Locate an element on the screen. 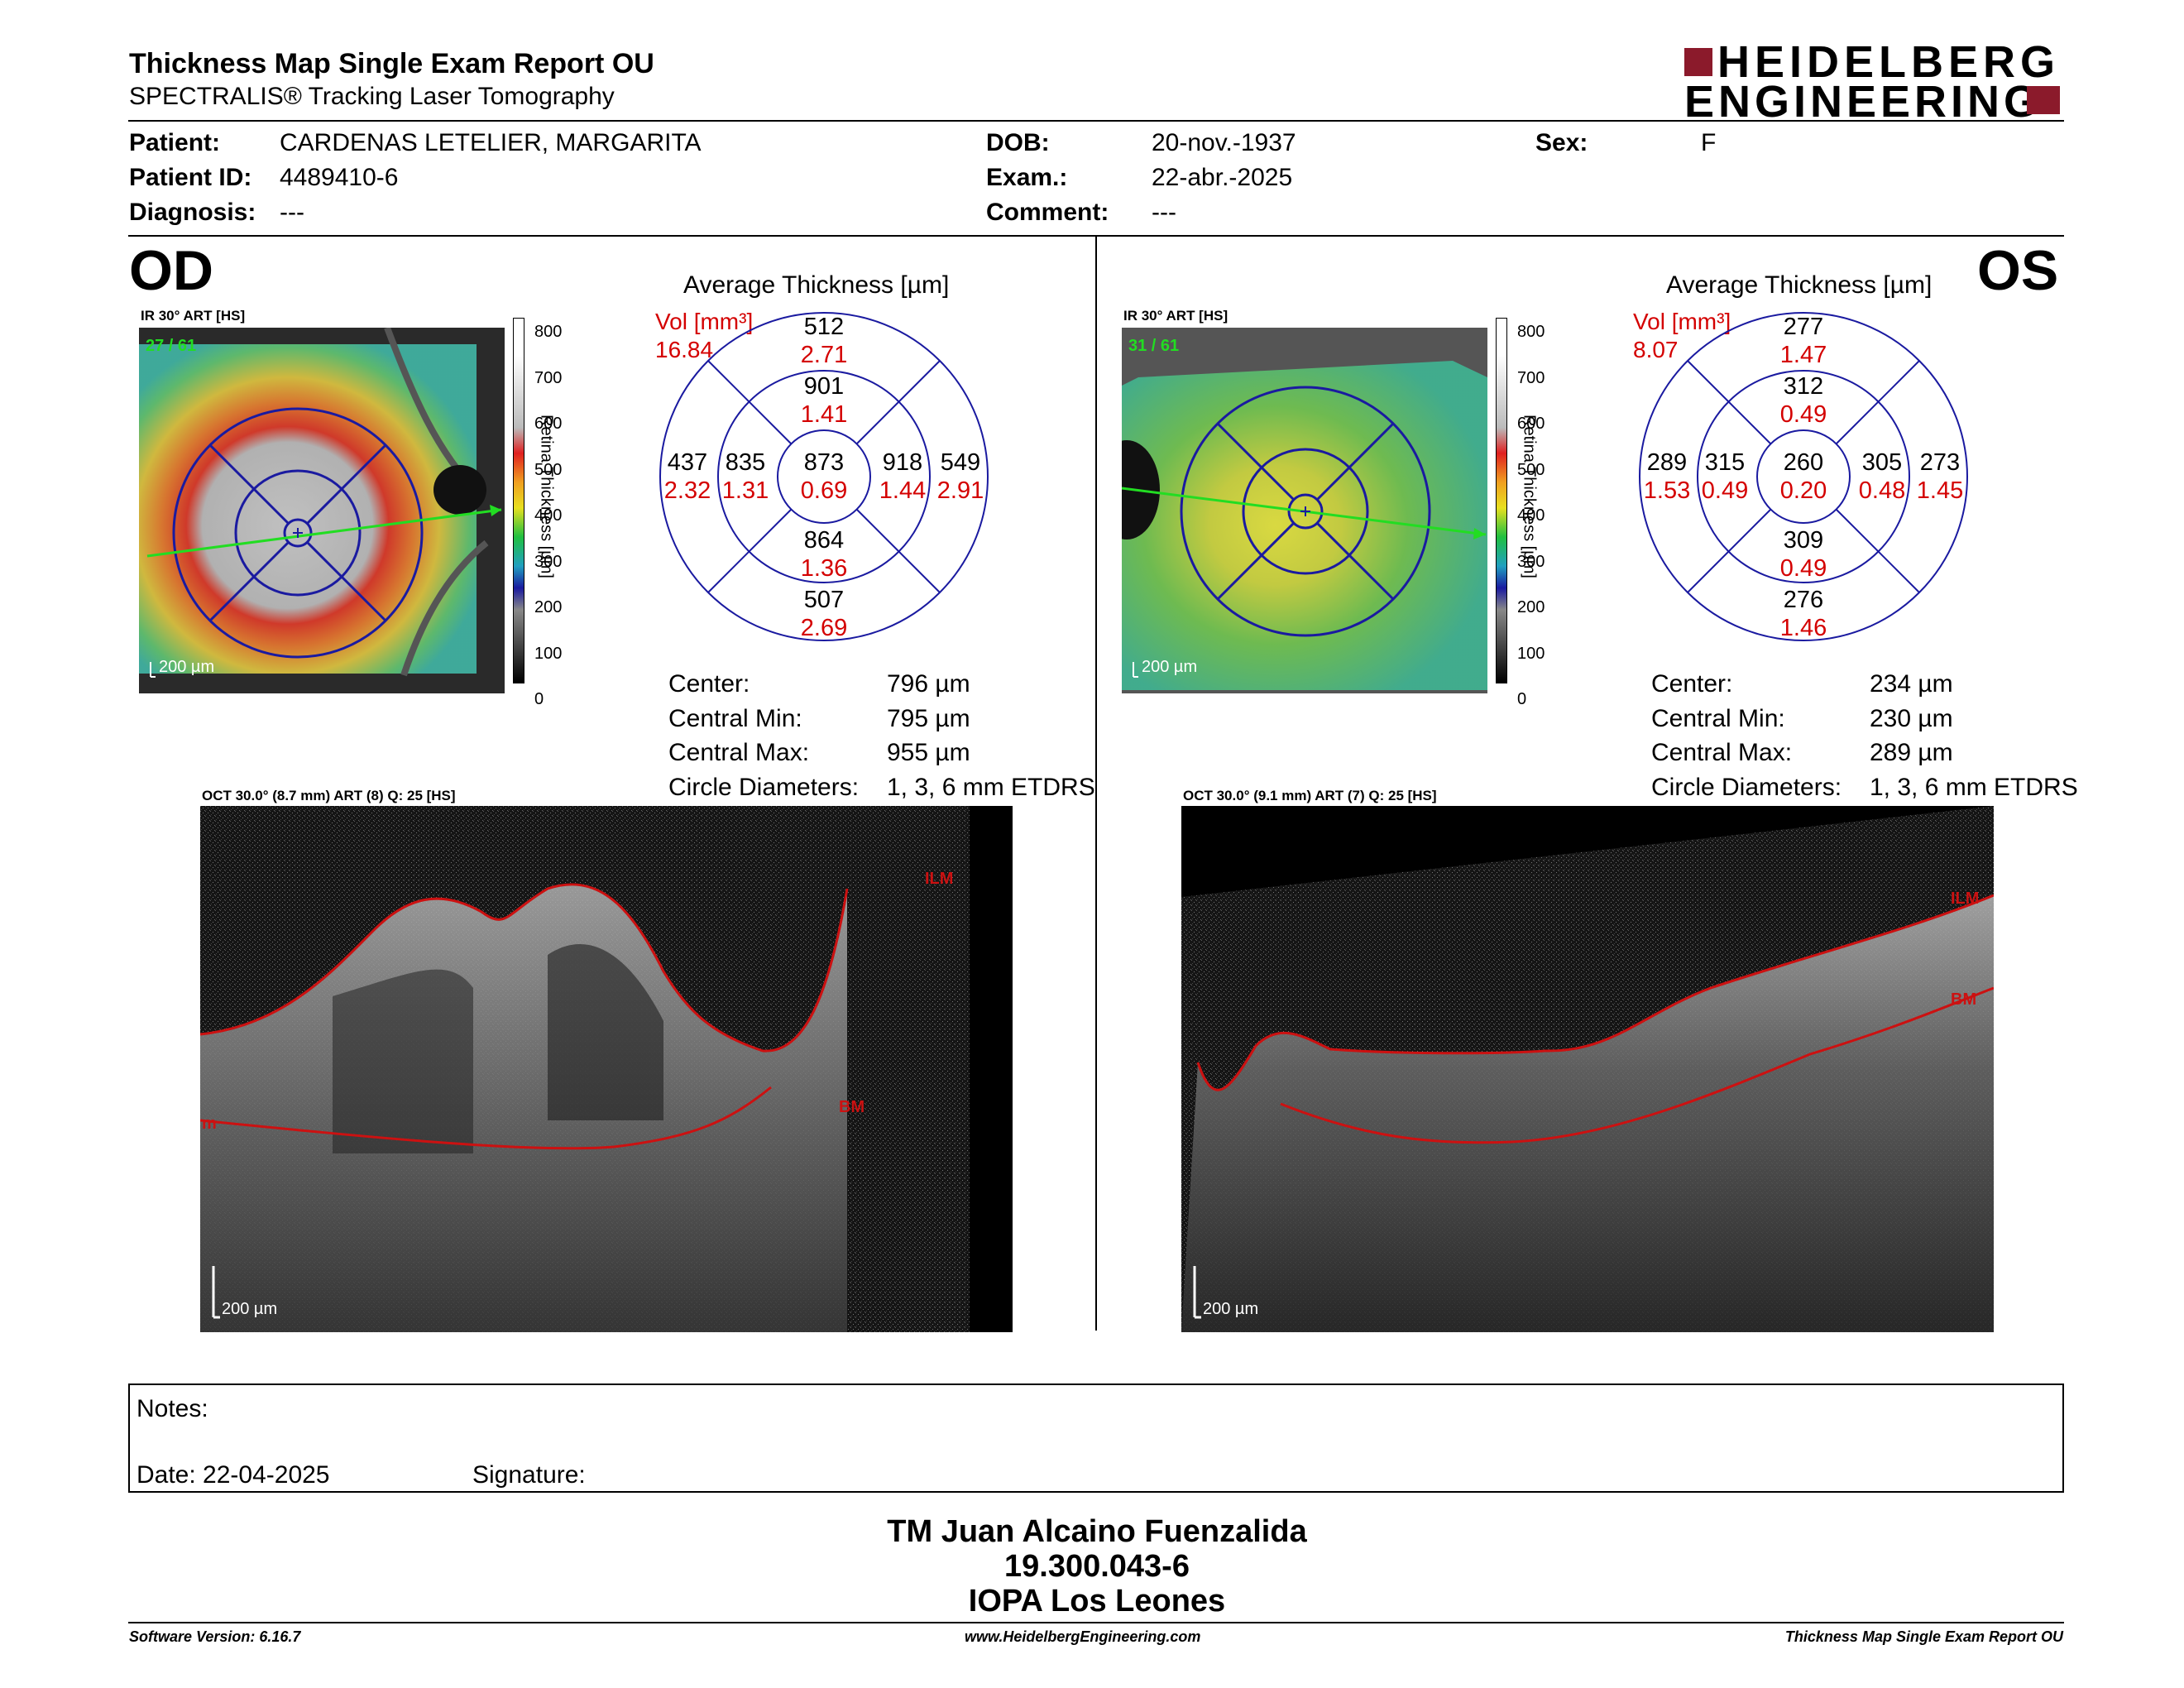 The height and width of the screenshot is (1688, 2184). notes-box: Notes: Date: 22-04-2025 Signature: is located at coordinates (1096, 1438).